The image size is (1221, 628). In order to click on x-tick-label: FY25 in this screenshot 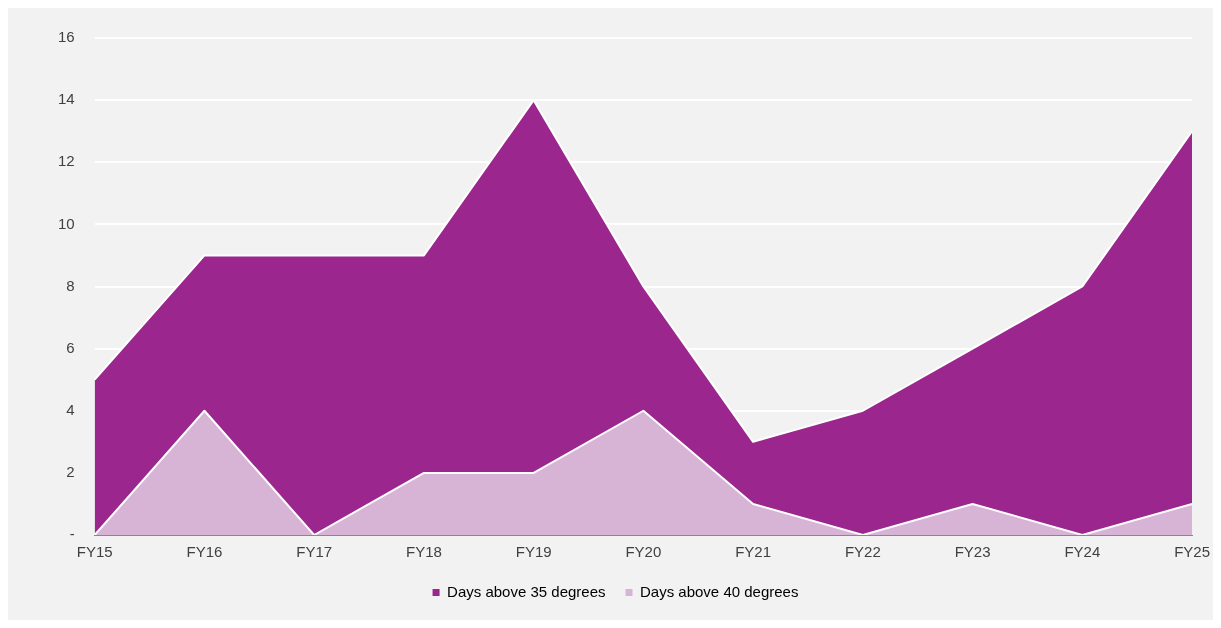, I will do `click(1192, 552)`.